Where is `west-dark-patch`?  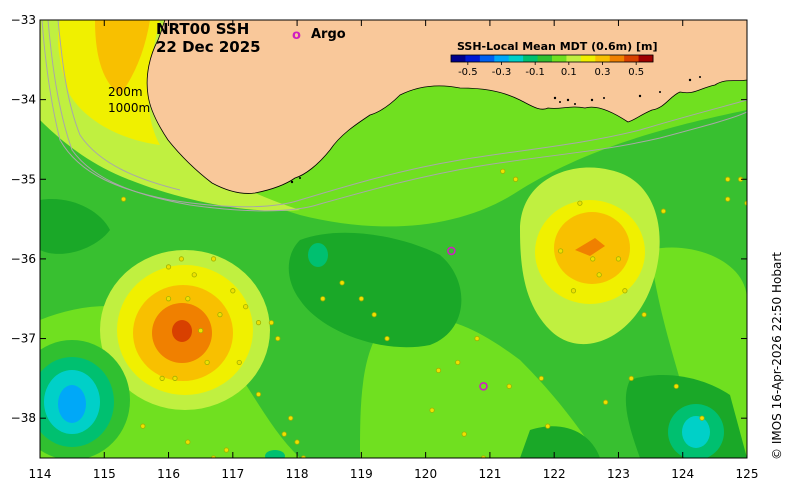 west-dark-patch is located at coordinates (75, 226).